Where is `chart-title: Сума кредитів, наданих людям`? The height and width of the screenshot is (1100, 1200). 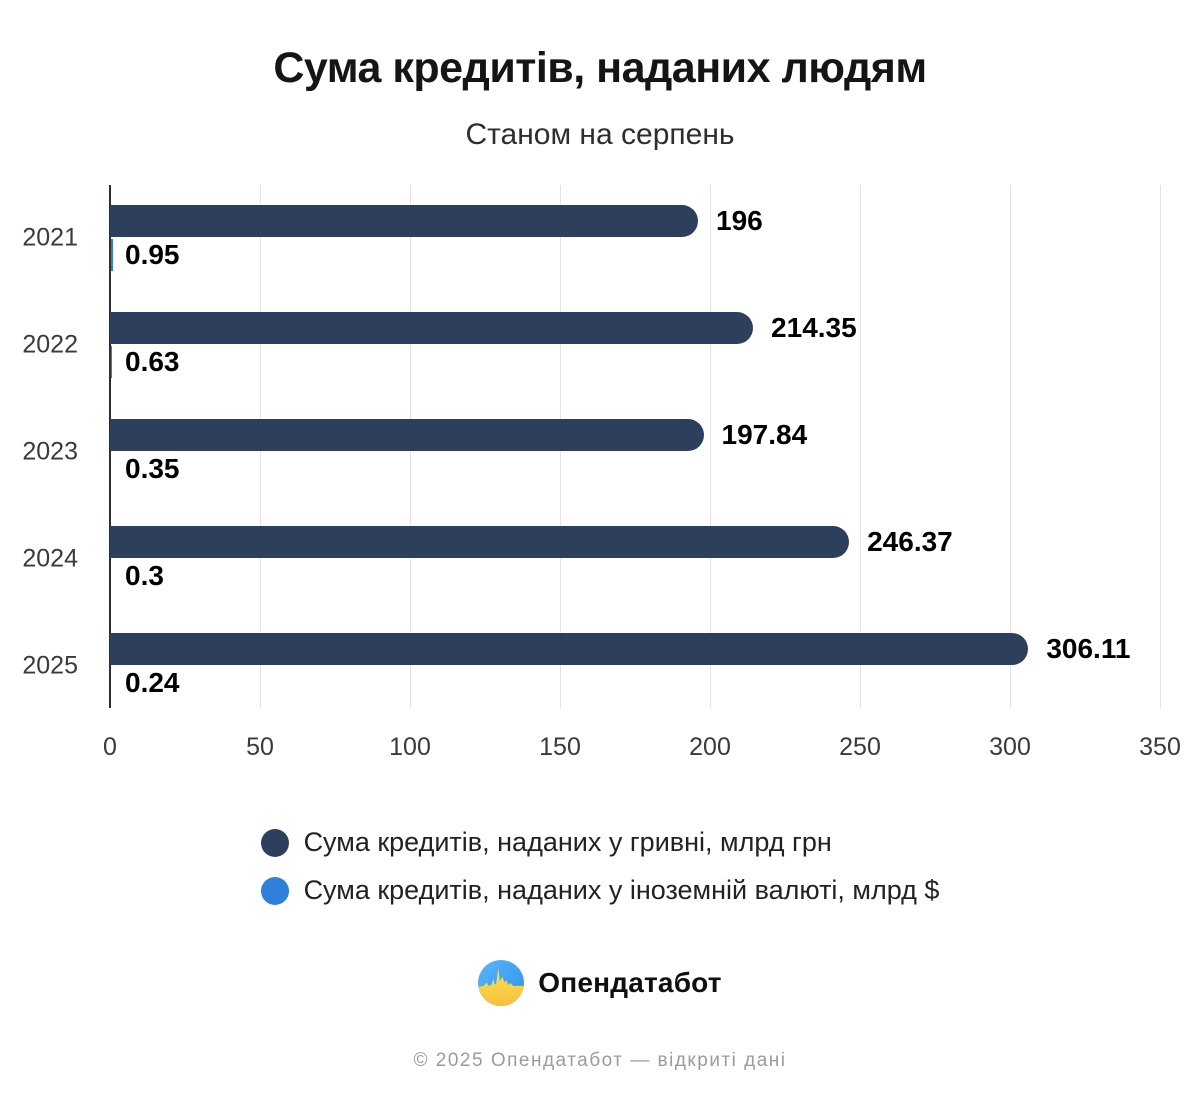 chart-title: Сума кредитів, наданих людям is located at coordinates (600, 68).